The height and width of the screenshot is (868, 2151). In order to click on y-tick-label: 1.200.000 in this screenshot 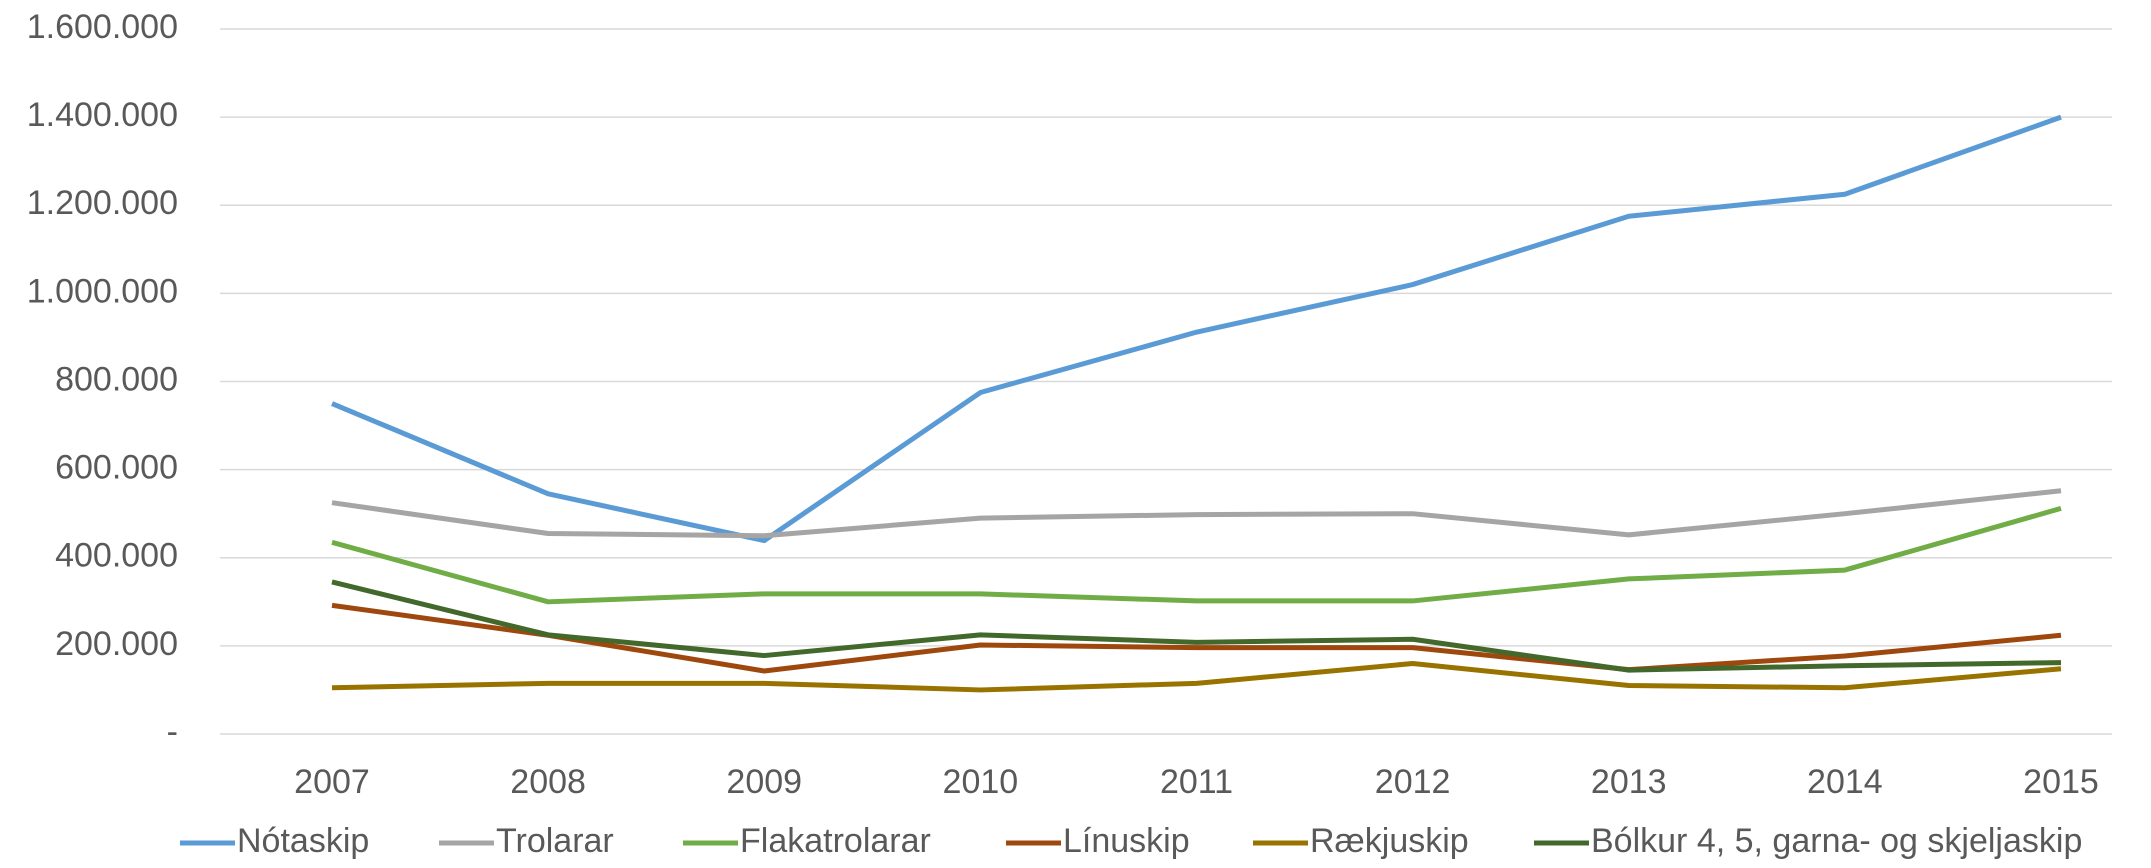, I will do `click(102, 203)`.